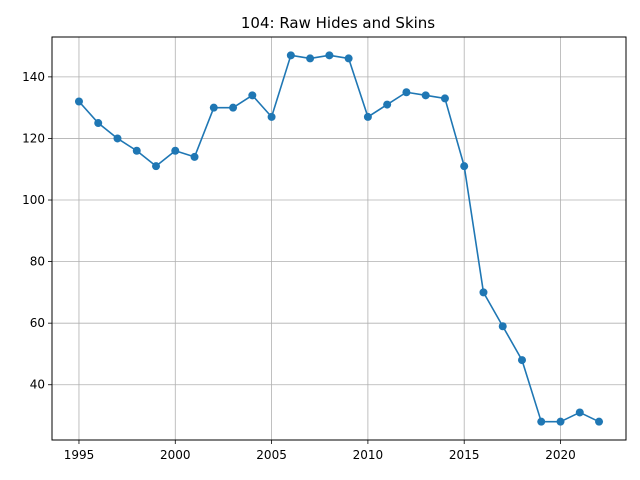  Describe the element at coordinates (33, 200) in the screenshot. I see `y-tick-label: 100` at that location.